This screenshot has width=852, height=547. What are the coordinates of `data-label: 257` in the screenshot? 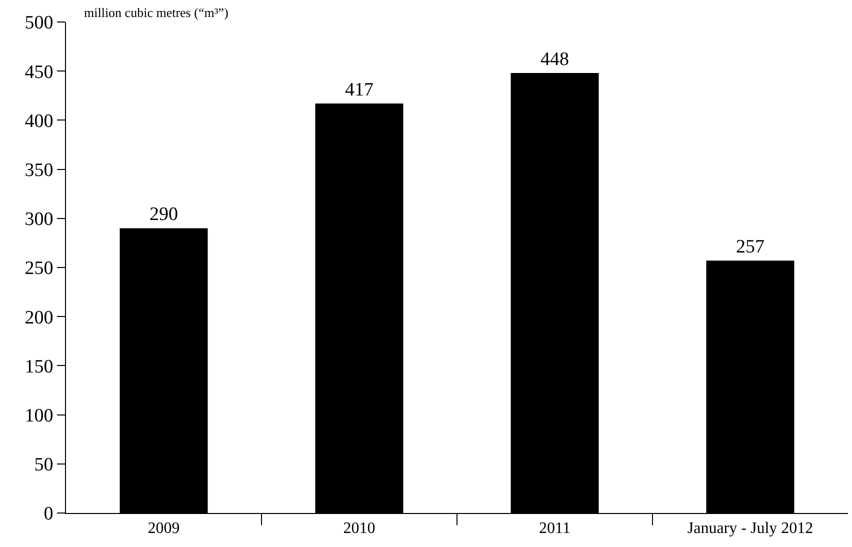 It's located at (750, 247).